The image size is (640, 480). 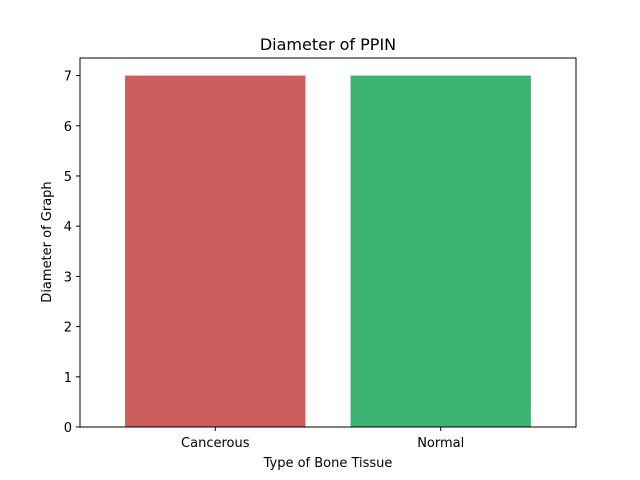 I want to click on y-axis-ticks: 0 1 2 3 4 5 6 7, so click(x=72, y=253).